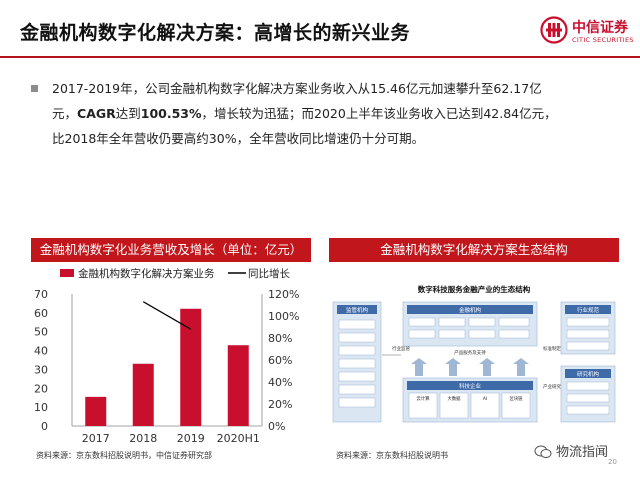 Image resolution: width=640 pixels, height=480 pixels. I want to click on y2-tick-label: 80%, so click(280, 338).